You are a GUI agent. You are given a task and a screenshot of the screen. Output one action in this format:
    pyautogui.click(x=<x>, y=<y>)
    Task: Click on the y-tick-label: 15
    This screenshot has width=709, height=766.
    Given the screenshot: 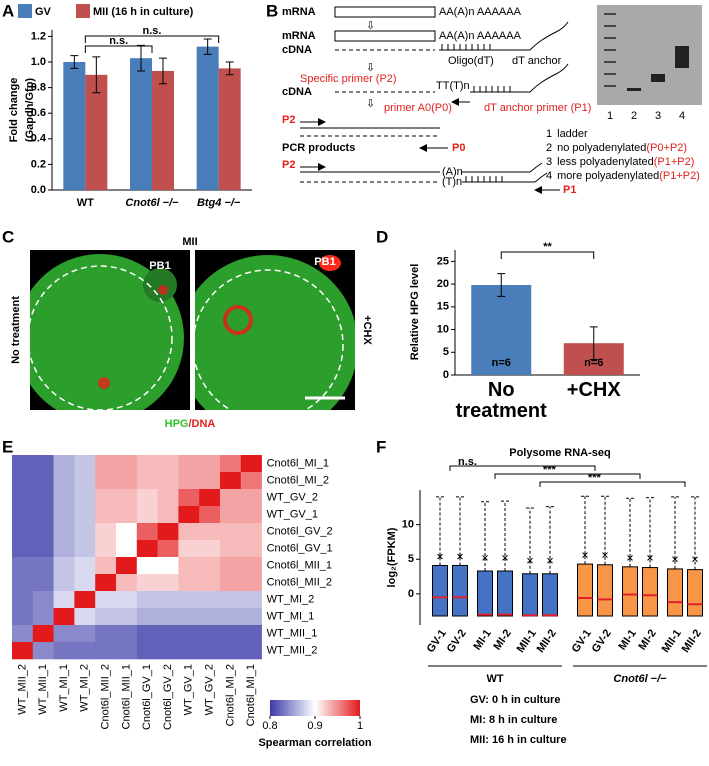 What is the action you would take?
    pyautogui.click(x=443, y=307)
    